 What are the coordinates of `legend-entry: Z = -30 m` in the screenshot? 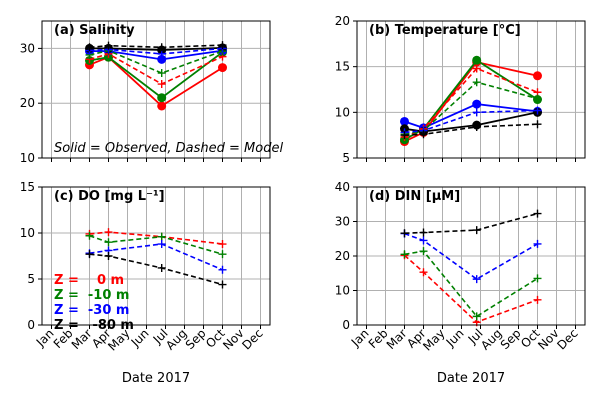 It's located at (91, 310).